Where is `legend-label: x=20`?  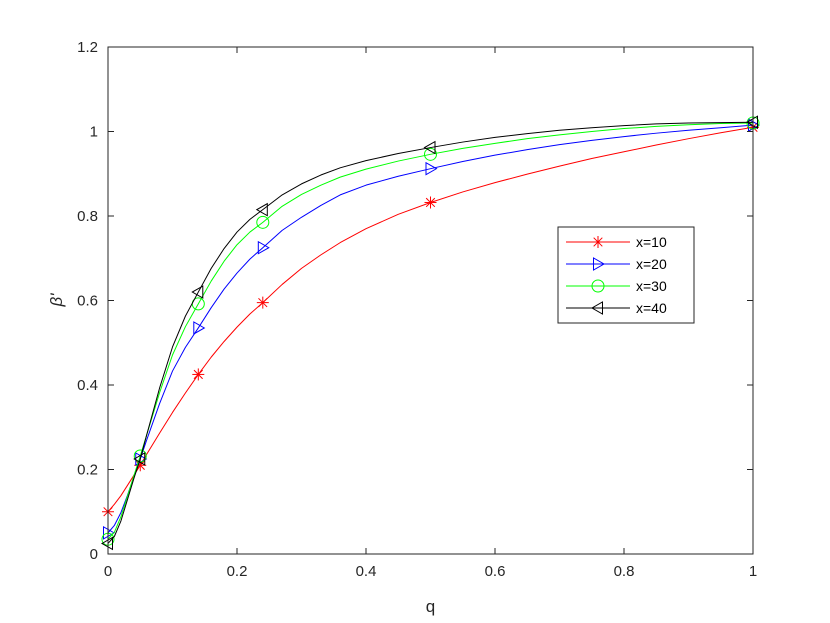
legend-label: x=20 is located at coordinates (651, 264).